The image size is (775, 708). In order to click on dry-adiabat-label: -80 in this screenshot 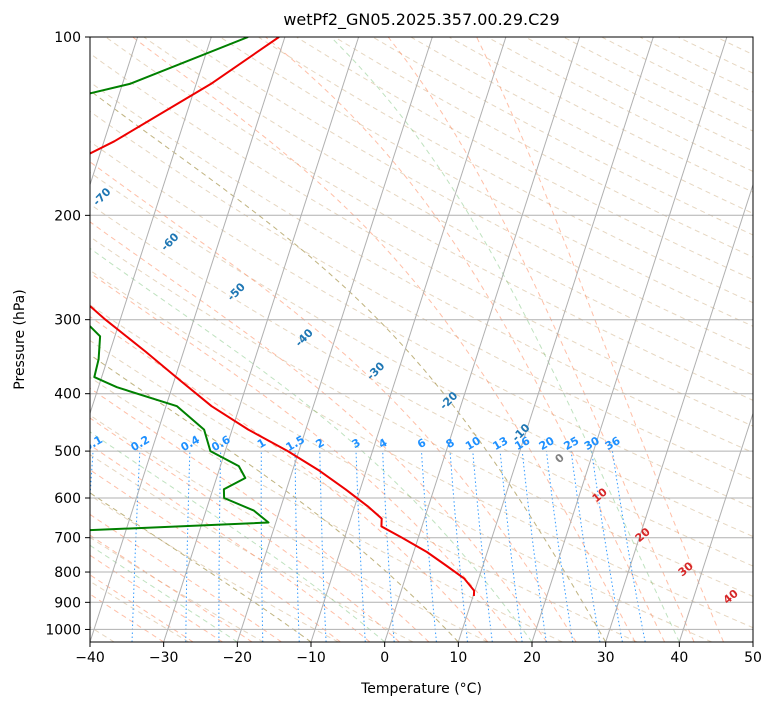, I will do `click(31, 158)`.